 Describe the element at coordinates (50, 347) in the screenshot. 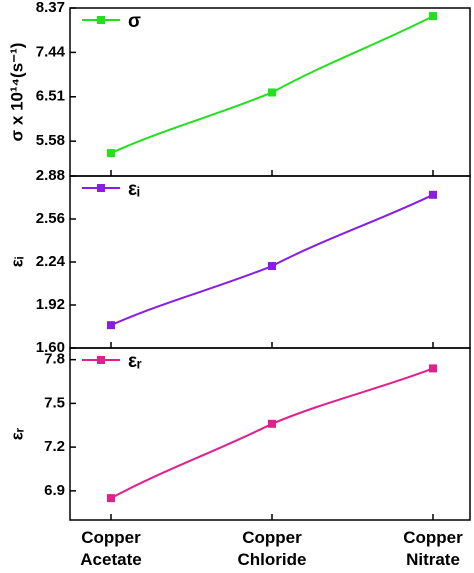

I see `y-tick-label: 1.60` at that location.